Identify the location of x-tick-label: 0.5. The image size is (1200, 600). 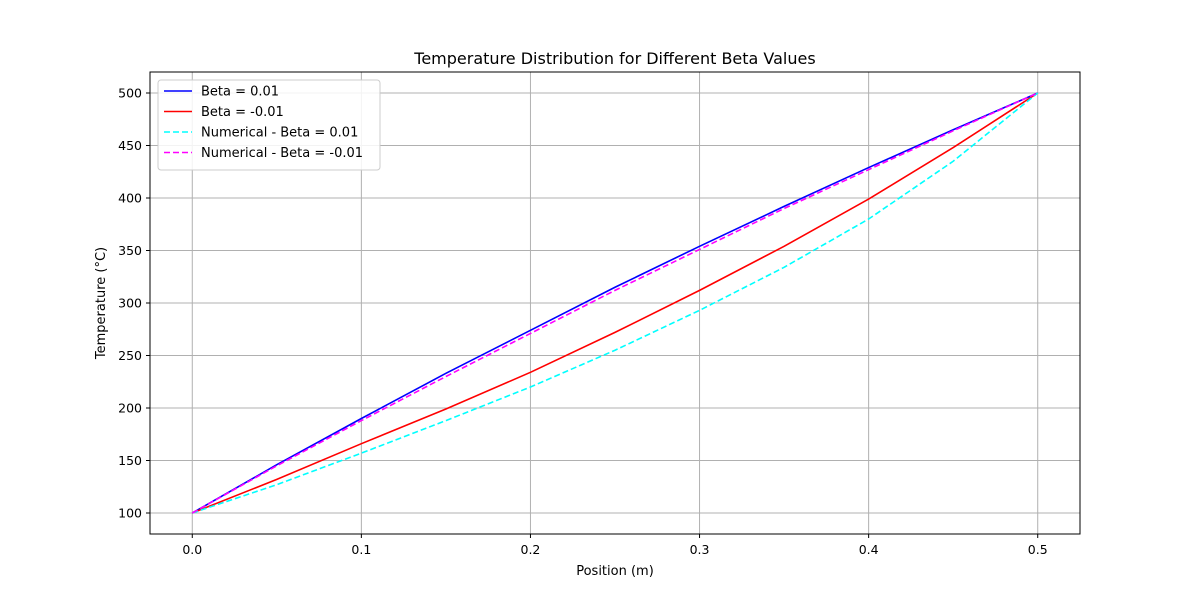
(1038, 549).